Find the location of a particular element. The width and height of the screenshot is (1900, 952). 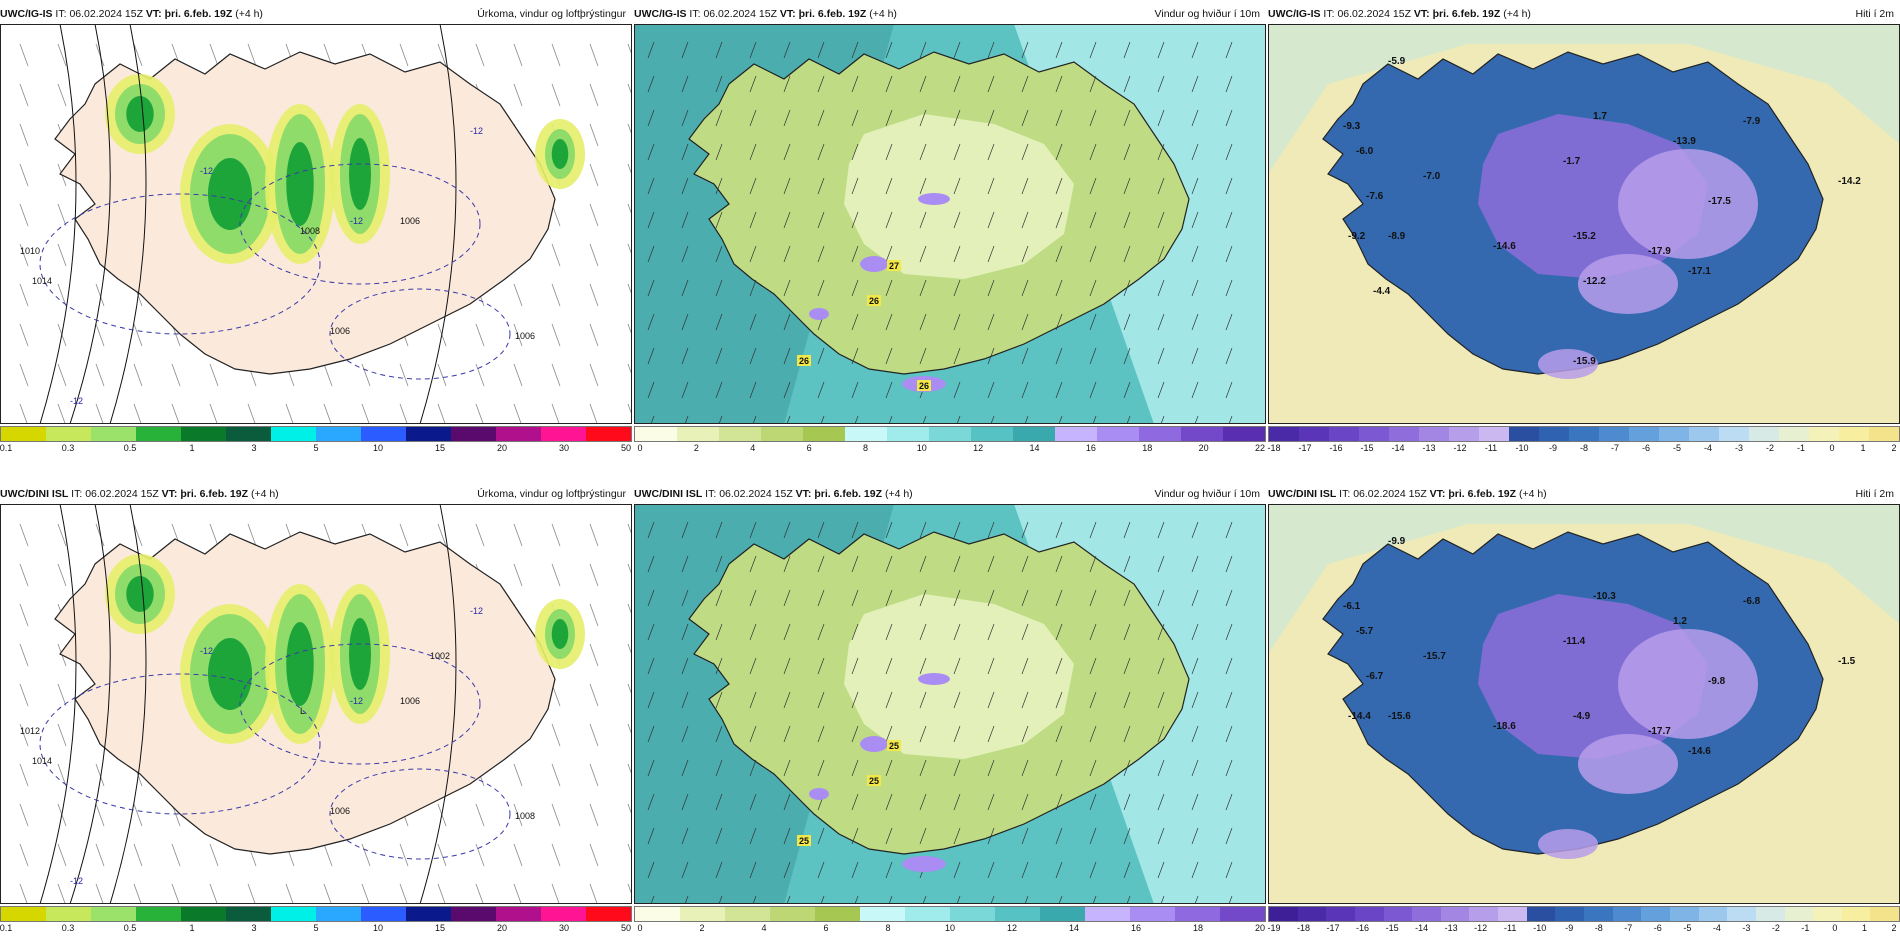

map-label: -7.0 is located at coordinates (1432, 176).